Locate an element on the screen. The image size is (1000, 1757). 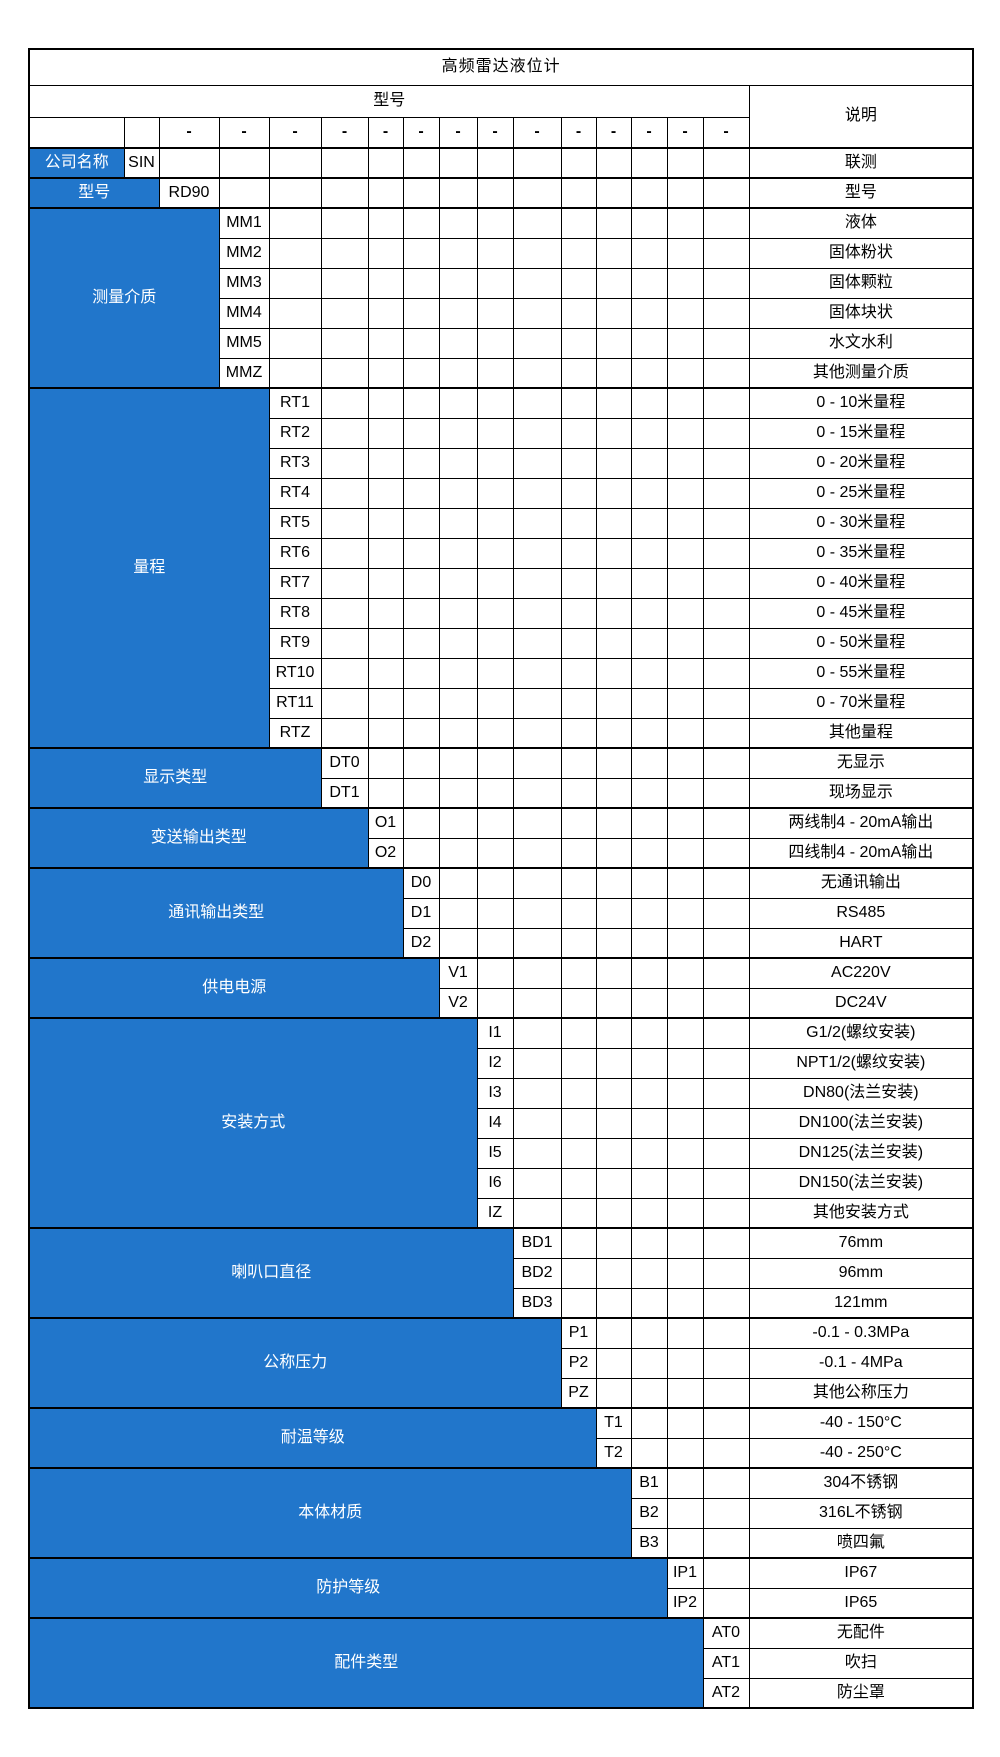
option-code-cell: O2 is located at coordinates (385, 853).